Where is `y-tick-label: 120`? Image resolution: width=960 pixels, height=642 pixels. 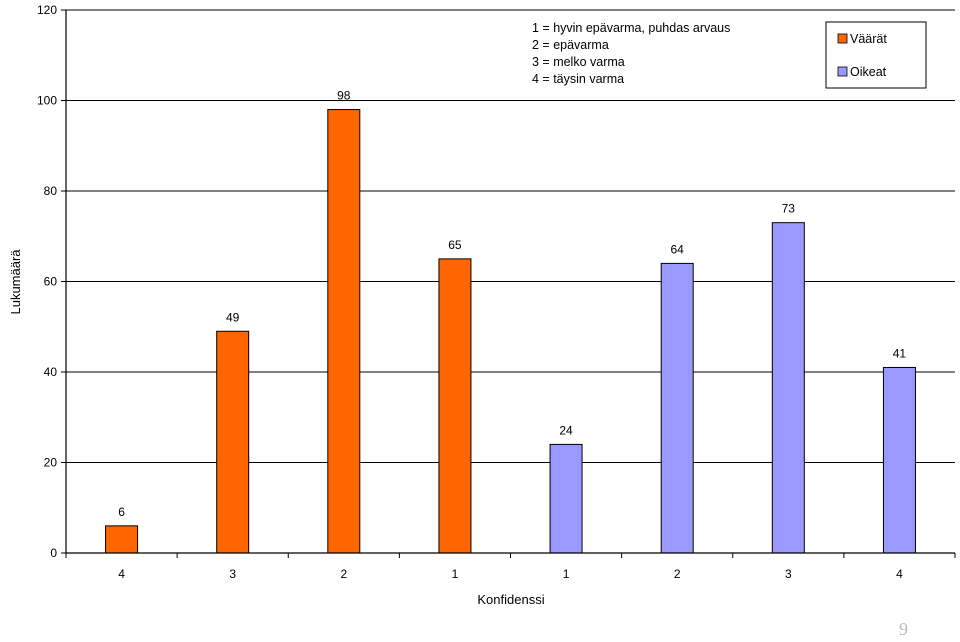 y-tick-label: 120 is located at coordinates (47, 10).